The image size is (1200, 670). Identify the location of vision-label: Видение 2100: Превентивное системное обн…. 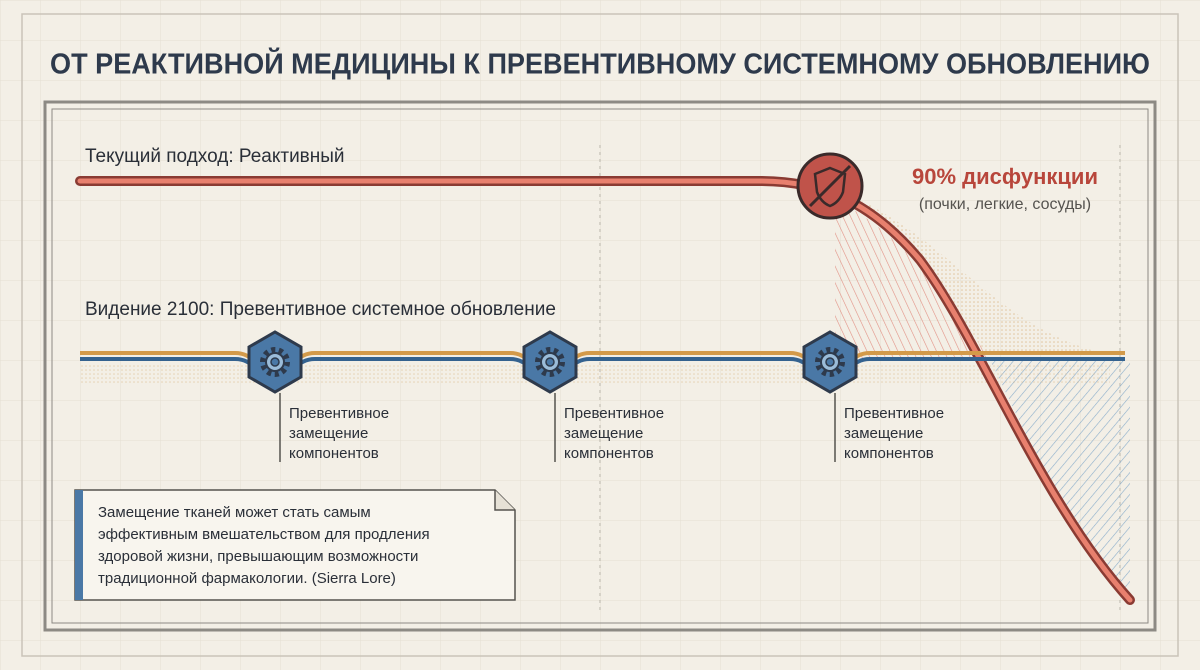
(320, 309).